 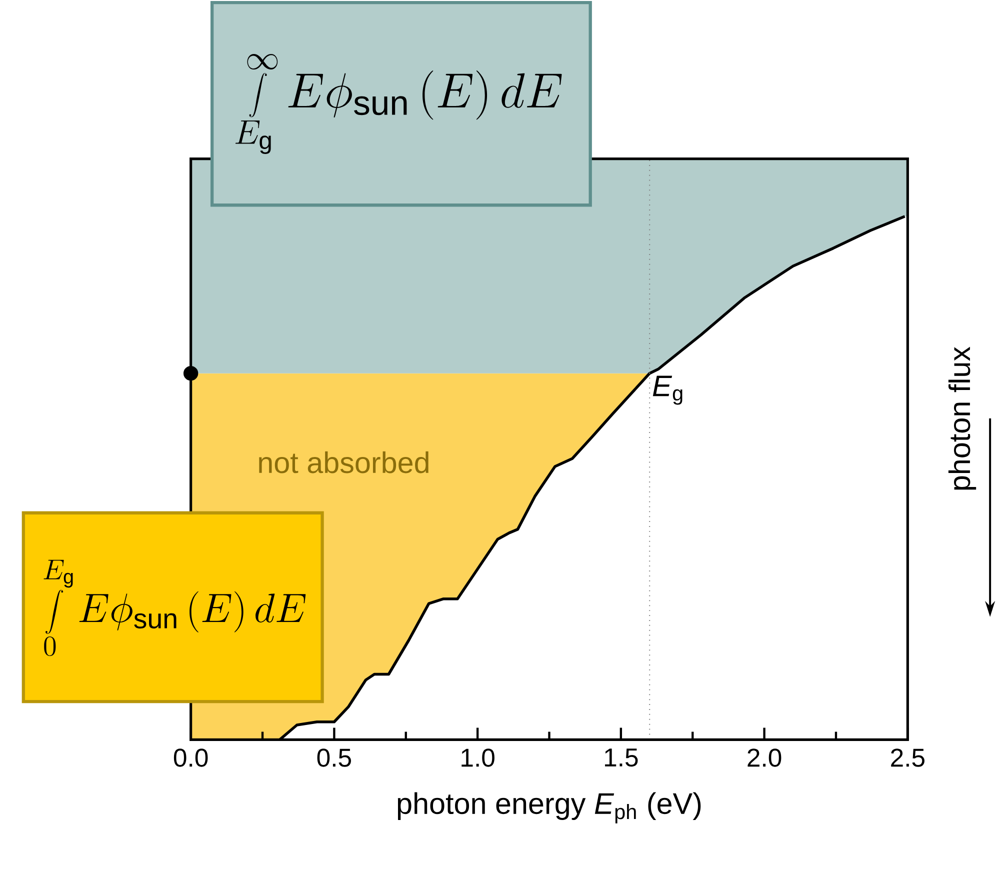 What do you see at coordinates (478, 757) in the screenshot?
I see `x-tick-label: 1.0` at bounding box center [478, 757].